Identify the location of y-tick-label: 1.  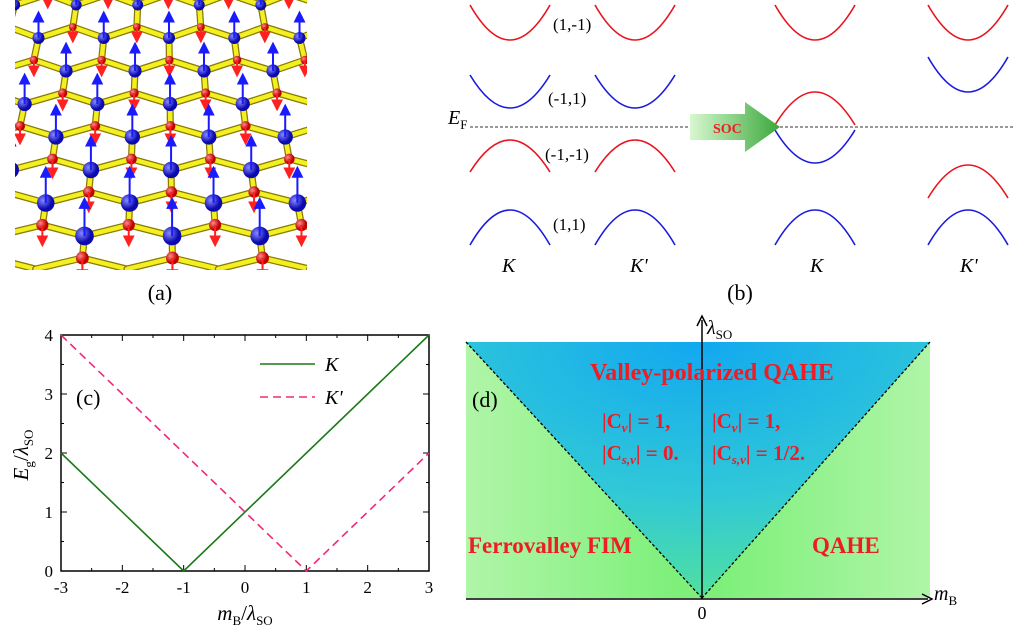
(49, 512).